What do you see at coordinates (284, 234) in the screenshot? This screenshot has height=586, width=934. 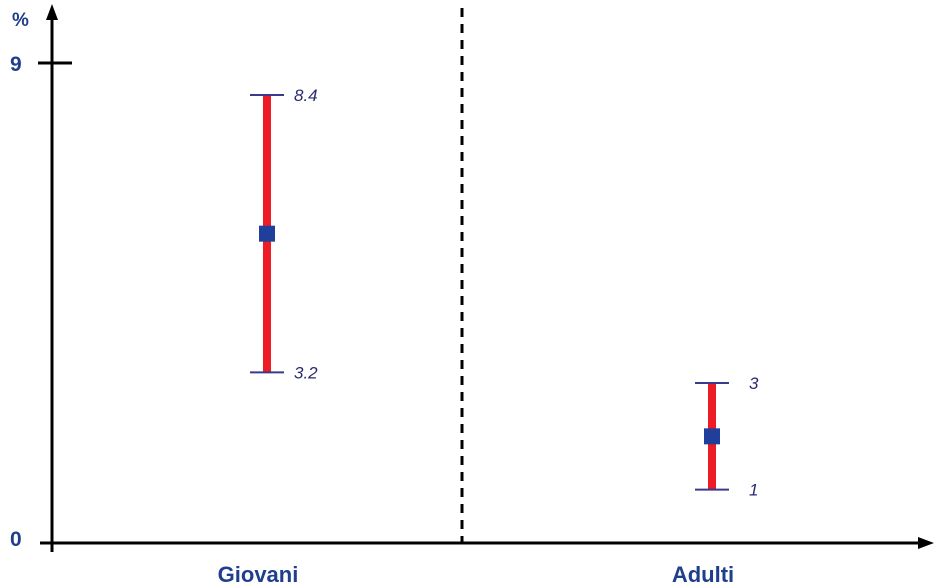 I see `error-bar-giovani: 8.4 3.2` at bounding box center [284, 234].